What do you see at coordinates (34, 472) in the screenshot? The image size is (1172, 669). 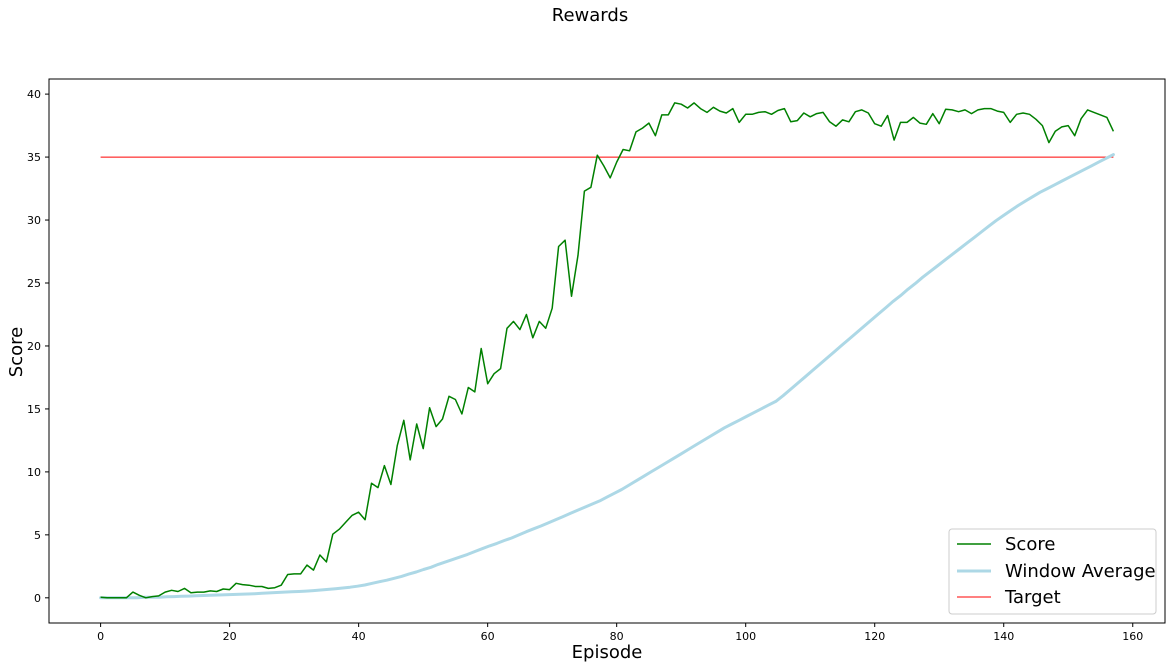 I see `y-tick-label: 10` at bounding box center [34, 472].